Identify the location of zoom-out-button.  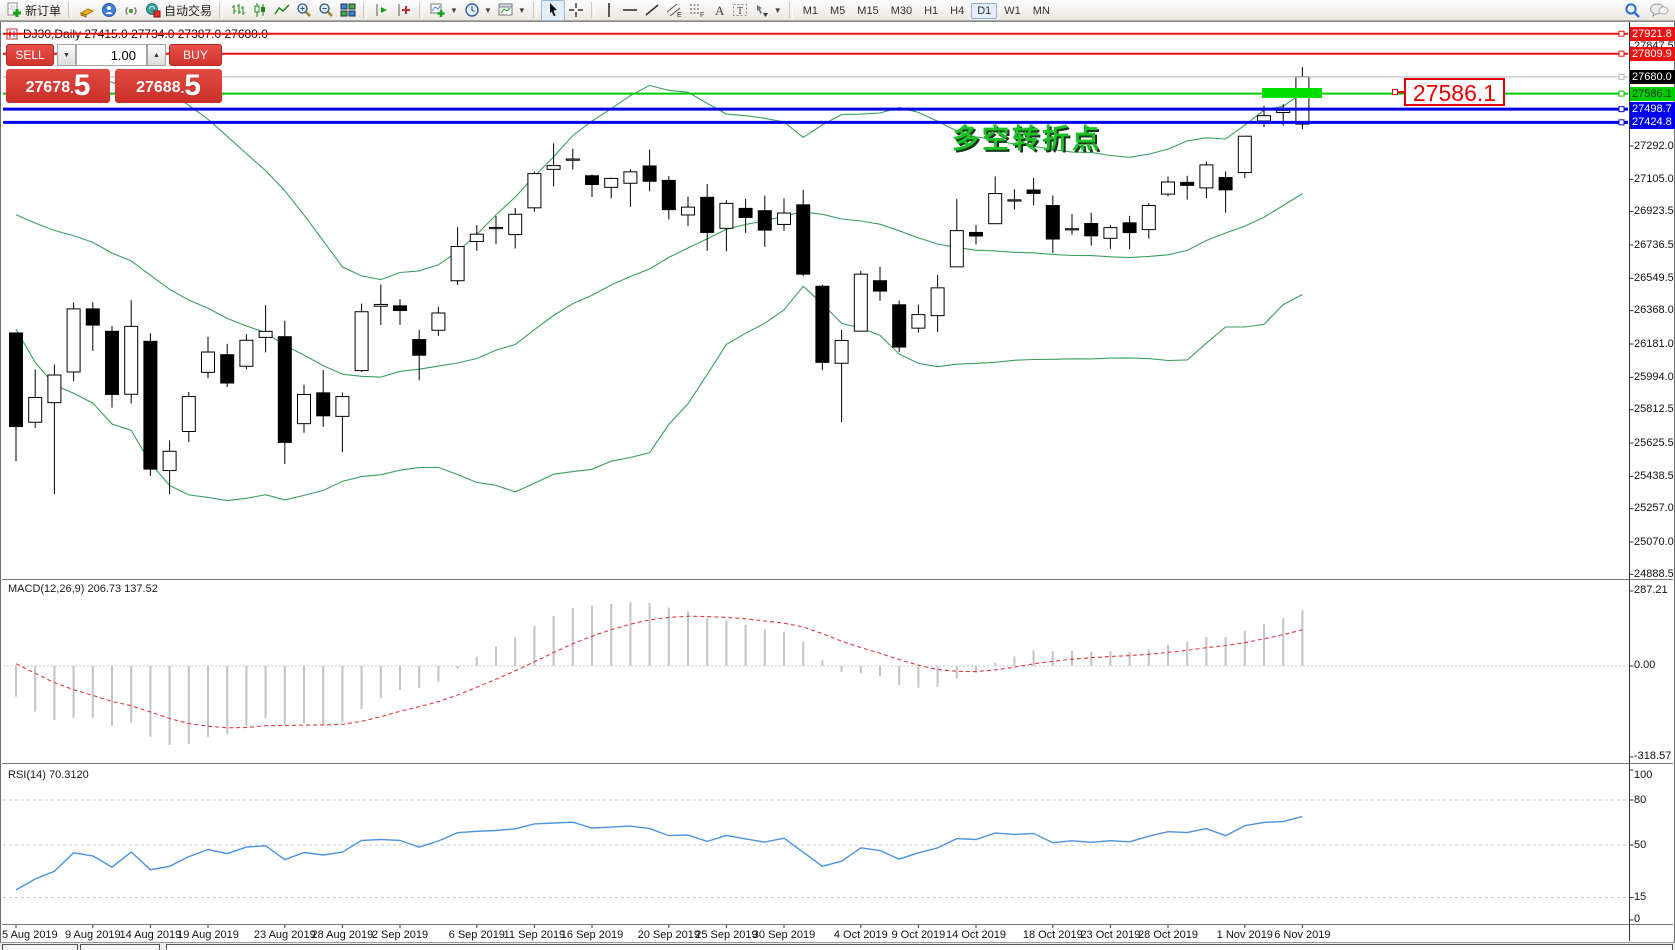
(326, 10).